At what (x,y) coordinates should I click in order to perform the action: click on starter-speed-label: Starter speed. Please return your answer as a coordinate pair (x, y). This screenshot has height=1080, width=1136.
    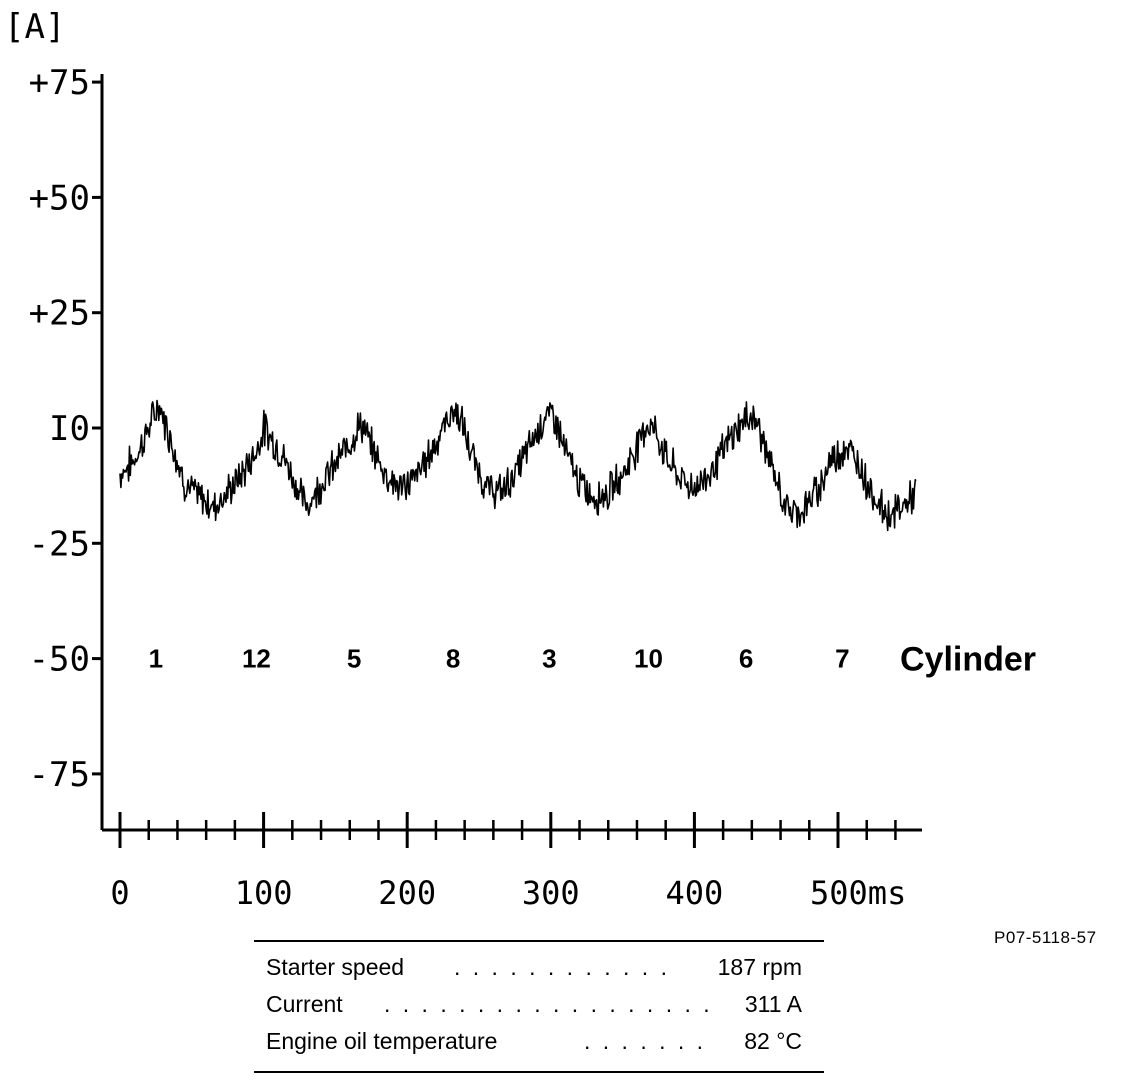
    Looking at the image, I should click on (335, 967).